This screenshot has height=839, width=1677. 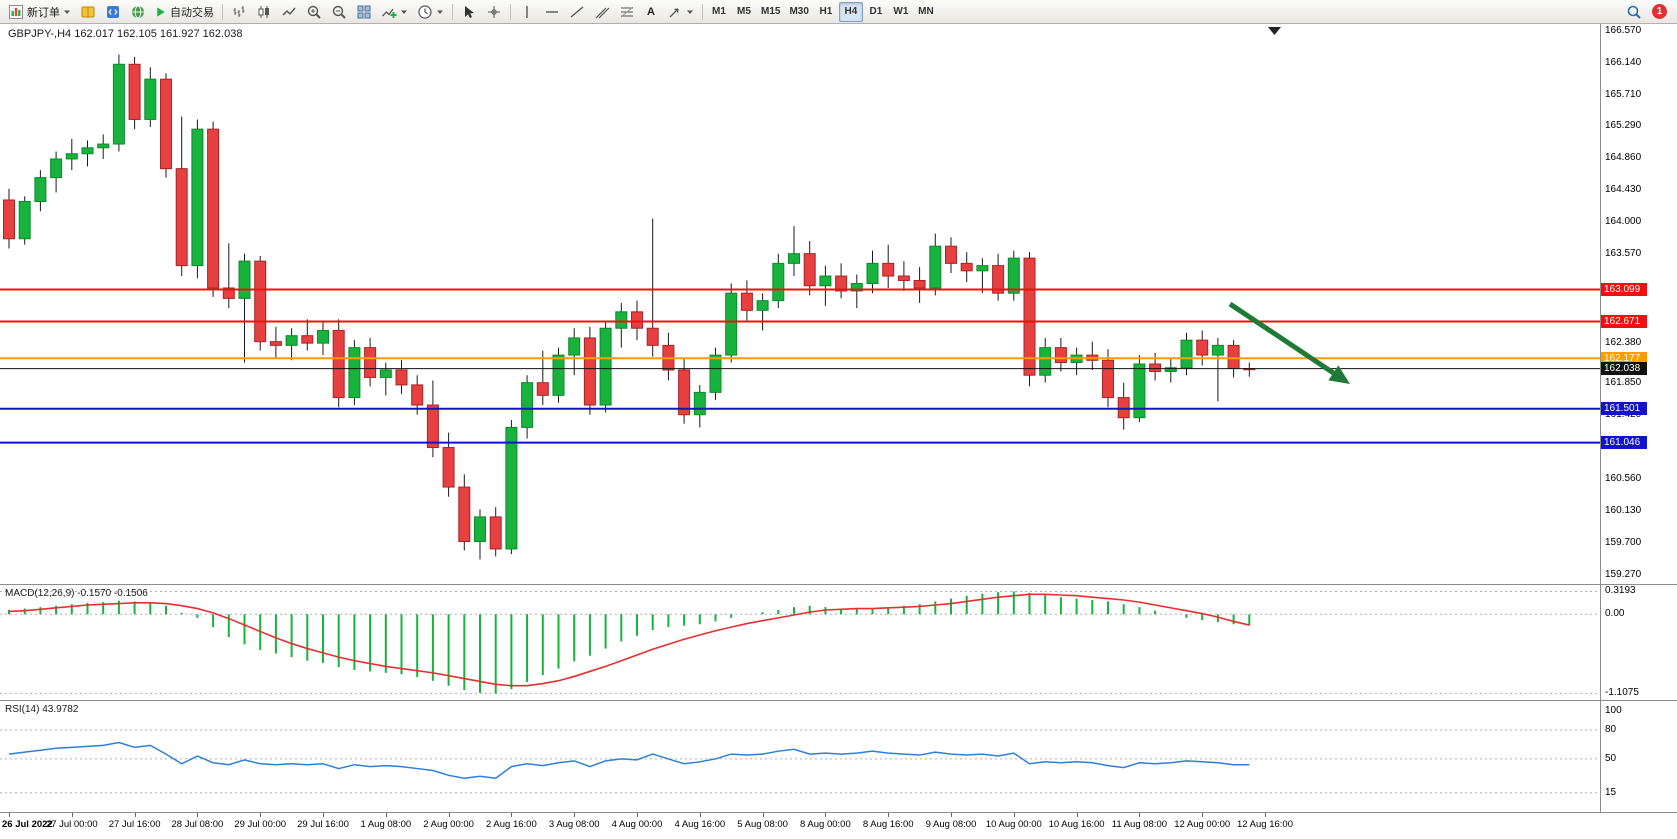 I want to click on time-label: 4 Aug 16:00, so click(x=700, y=824).